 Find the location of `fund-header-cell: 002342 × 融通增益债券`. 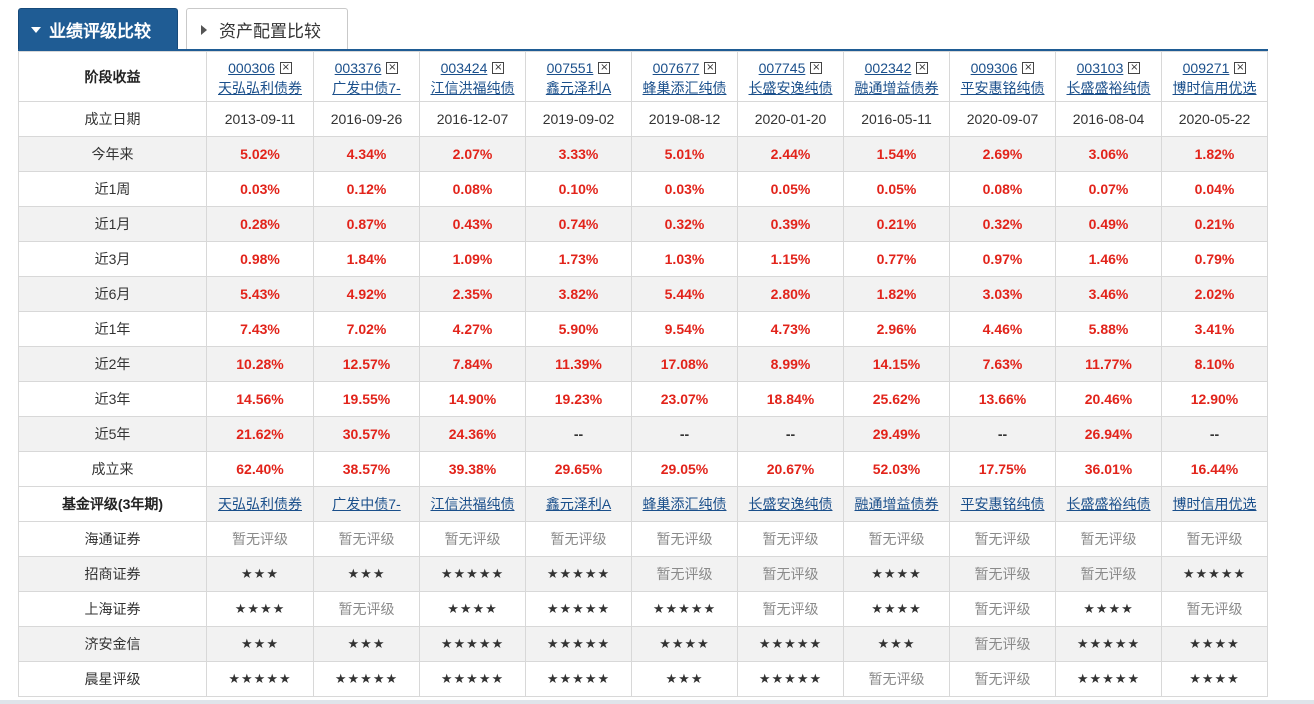

fund-header-cell: 002342 × 融通增益债券 is located at coordinates (896, 76).